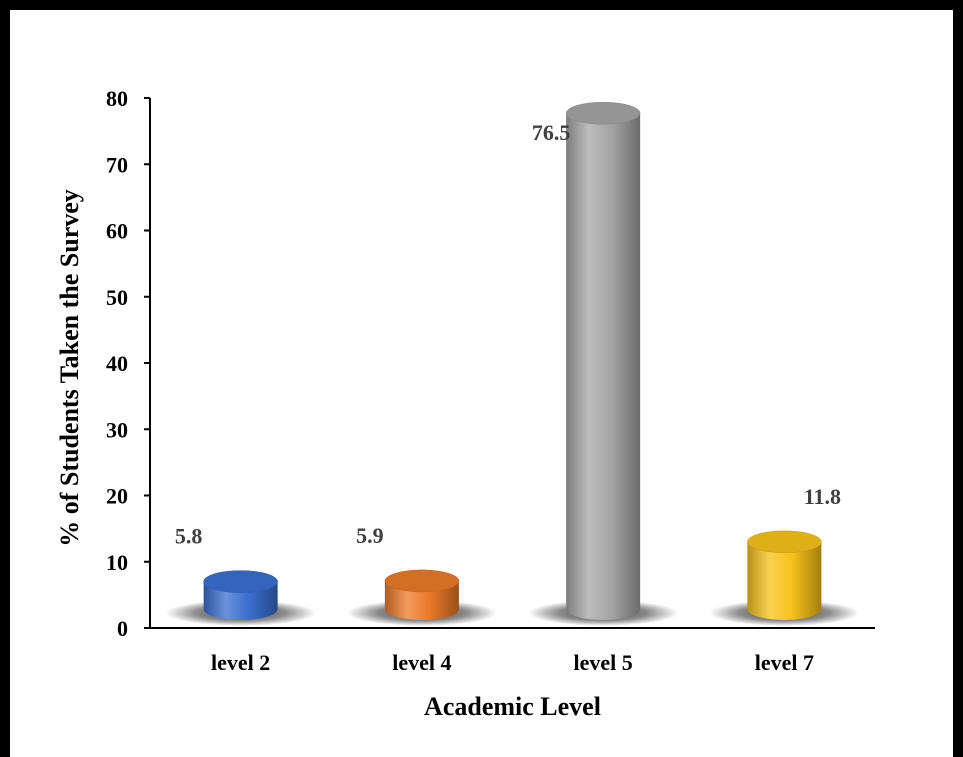 This screenshot has width=963, height=757. Describe the element at coordinates (69, 368) in the screenshot. I see `y-axis-title: % of Students Taken the Survey` at that location.